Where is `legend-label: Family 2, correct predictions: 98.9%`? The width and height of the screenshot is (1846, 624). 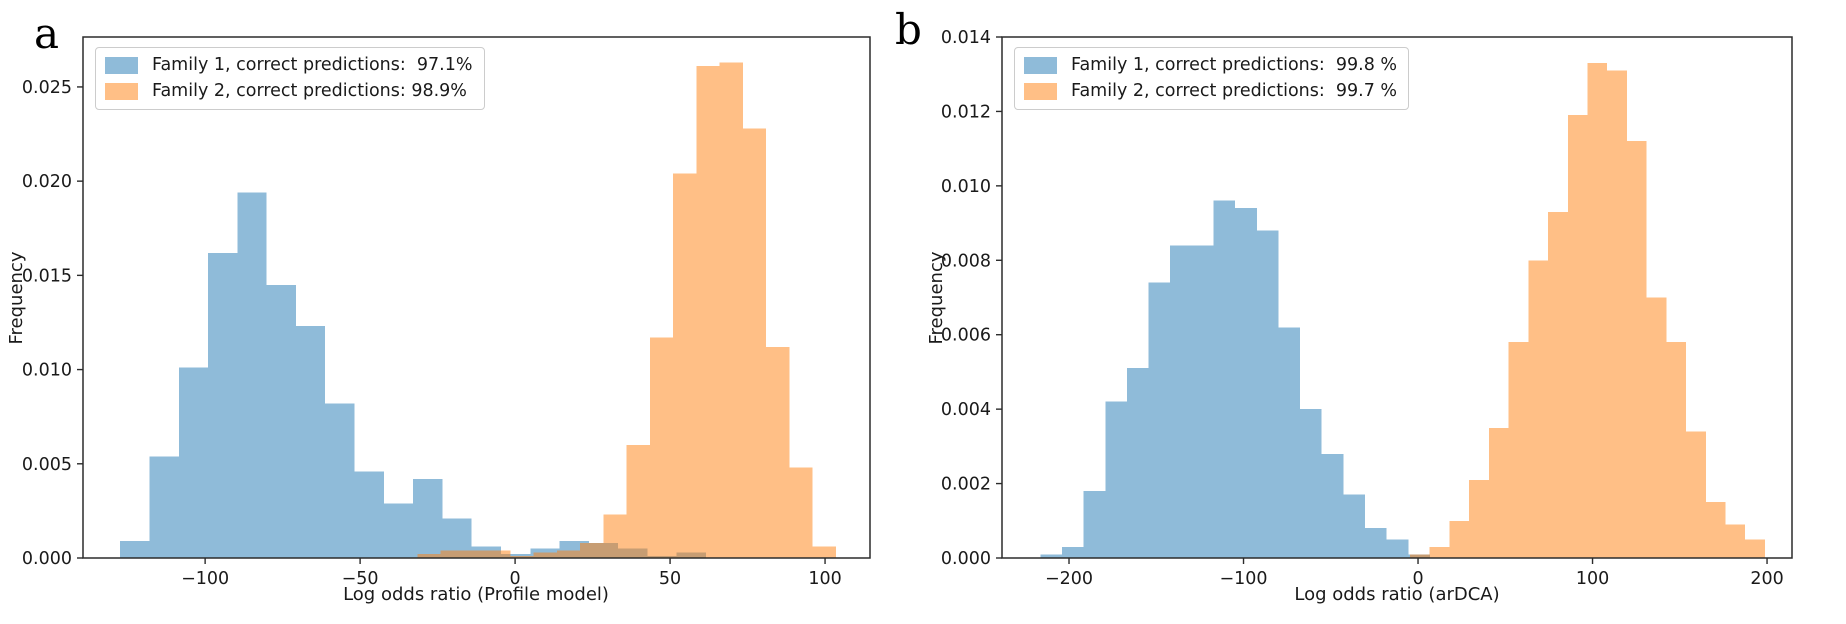 legend-label: Family 2, correct predictions: 98.9% is located at coordinates (309, 91).